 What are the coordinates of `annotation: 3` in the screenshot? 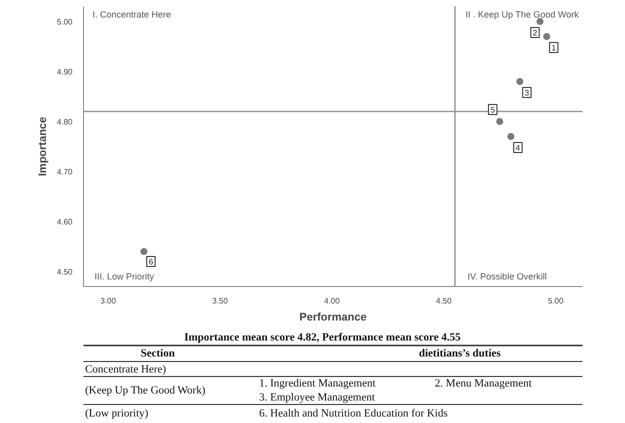 It's located at (527, 93).